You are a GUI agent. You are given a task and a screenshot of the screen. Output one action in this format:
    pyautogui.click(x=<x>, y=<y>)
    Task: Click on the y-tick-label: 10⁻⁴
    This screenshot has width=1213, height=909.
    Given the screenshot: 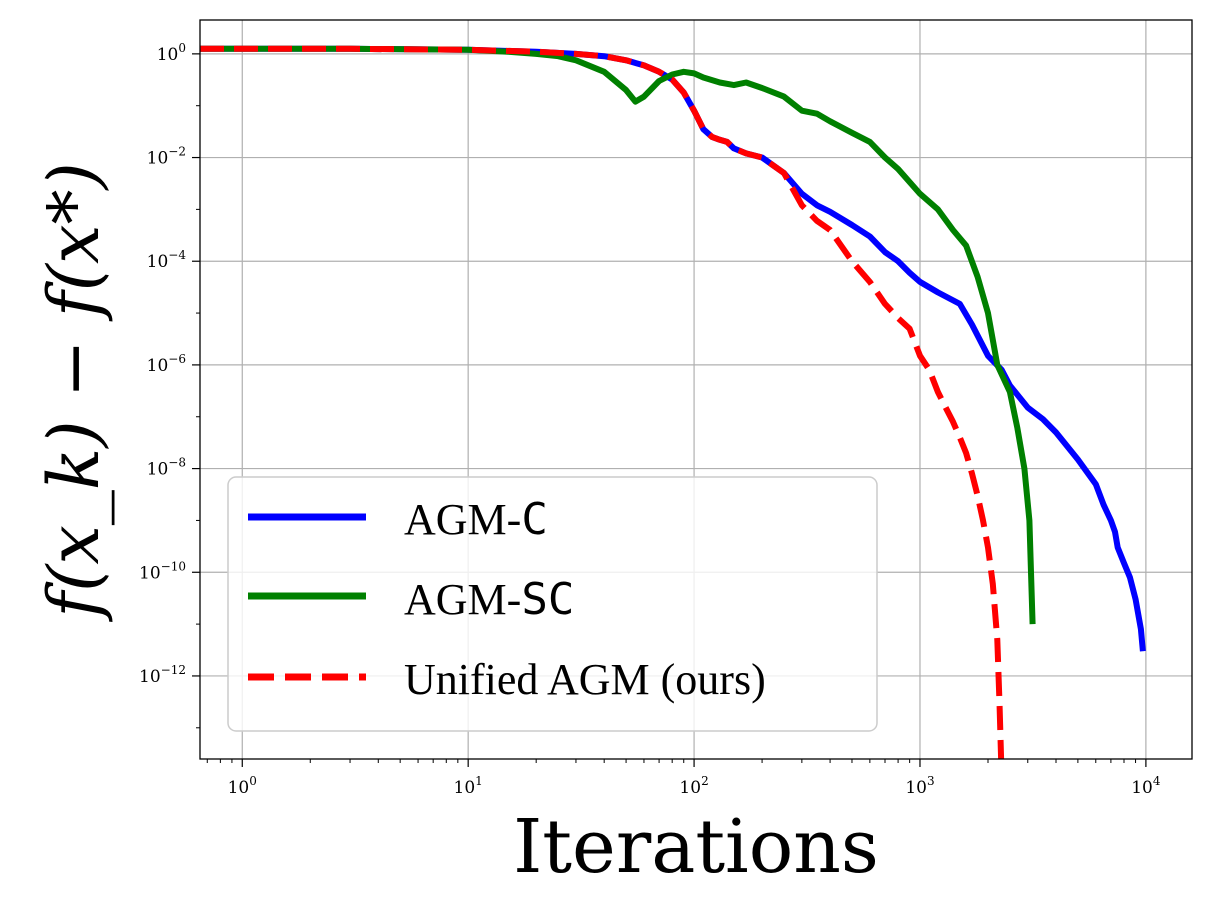 What is the action you would take?
    pyautogui.click(x=167, y=260)
    